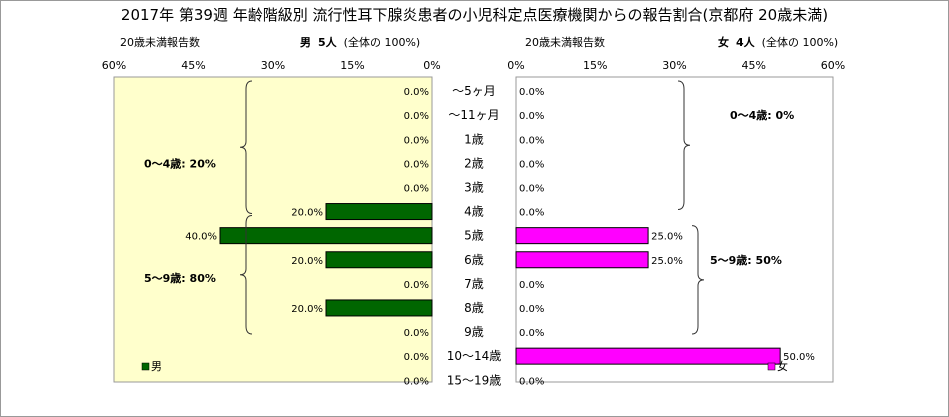  Describe the element at coordinates (800, 42) in the screenshot. I see `female-header-total: (全体の 100%)` at that location.